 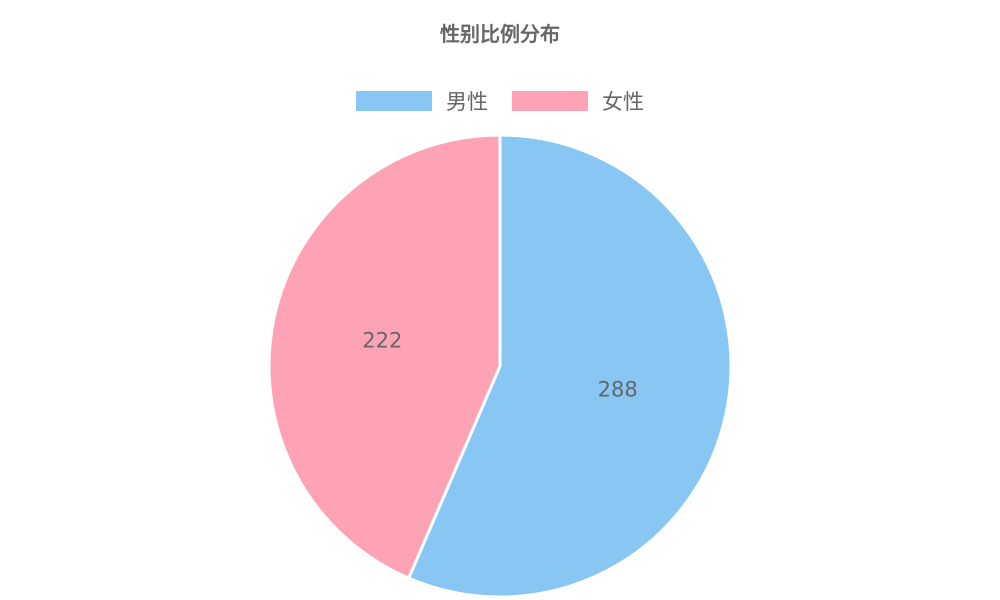 I want to click on legend-swatch-male, so click(x=394, y=101).